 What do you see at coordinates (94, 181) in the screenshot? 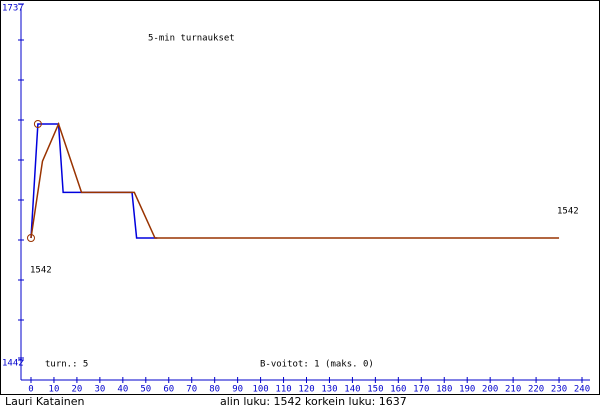
I see `line` at bounding box center [94, 181].